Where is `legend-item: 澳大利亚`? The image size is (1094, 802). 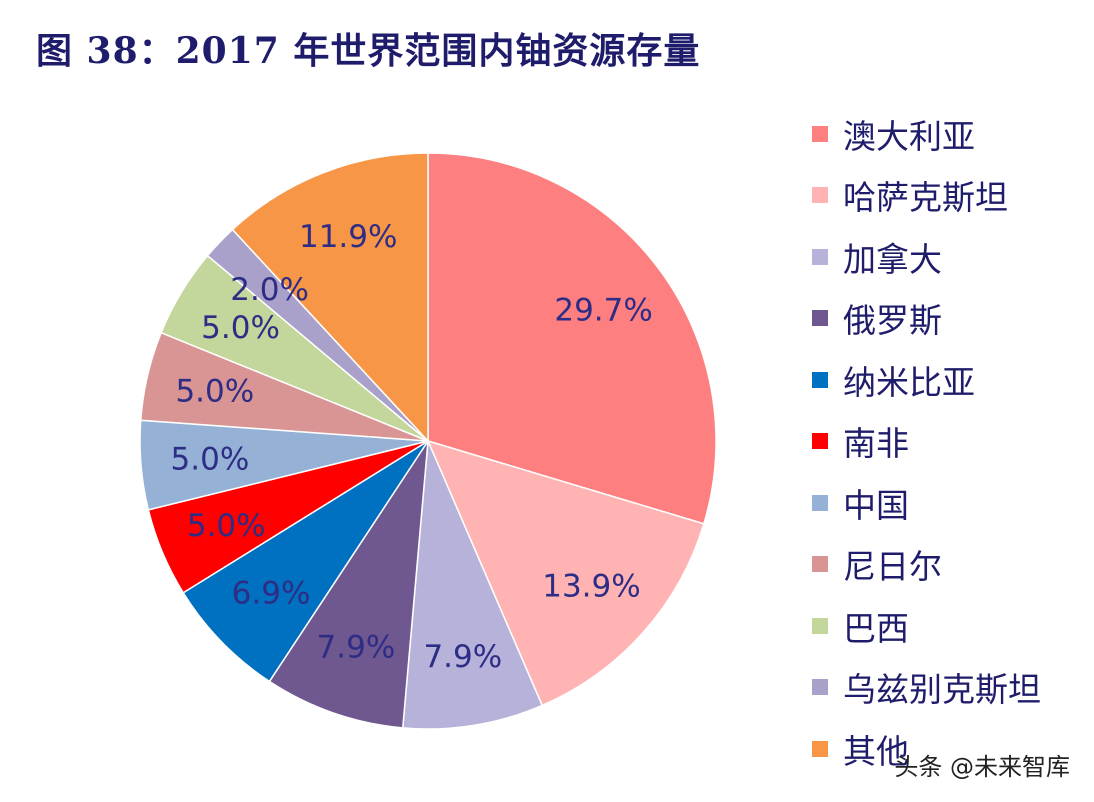
legend-item: 澳大利亚 is located at coordinates (953, 134).